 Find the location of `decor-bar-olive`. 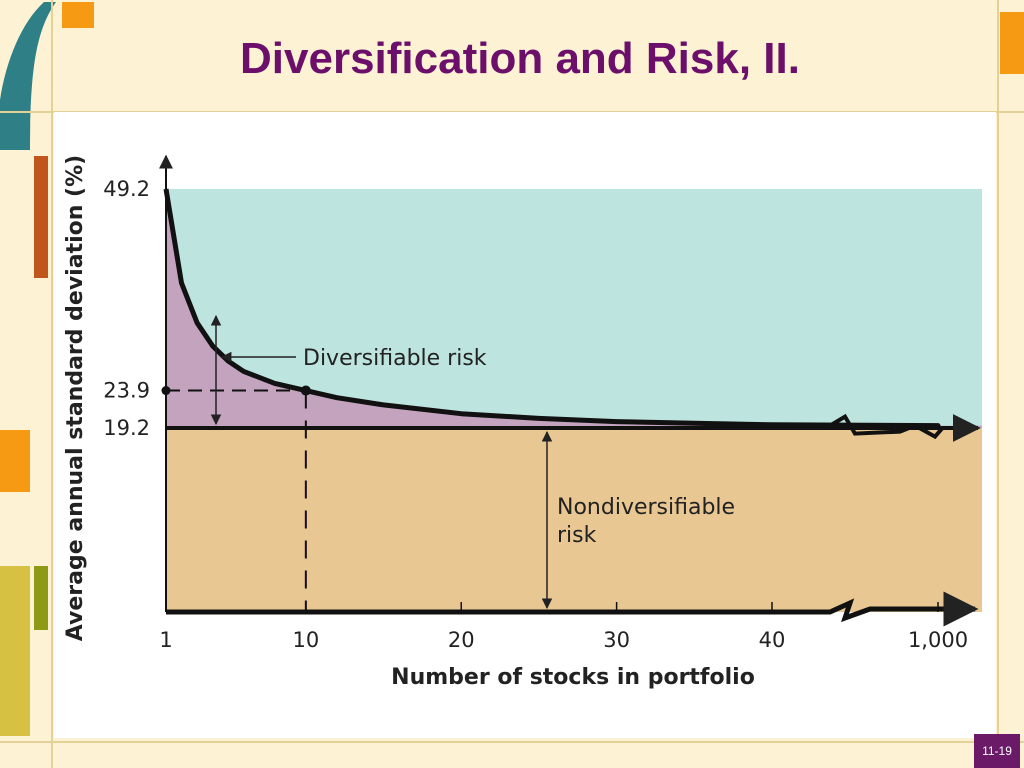

decor-bar-olive is located at coordinates (41, 598).